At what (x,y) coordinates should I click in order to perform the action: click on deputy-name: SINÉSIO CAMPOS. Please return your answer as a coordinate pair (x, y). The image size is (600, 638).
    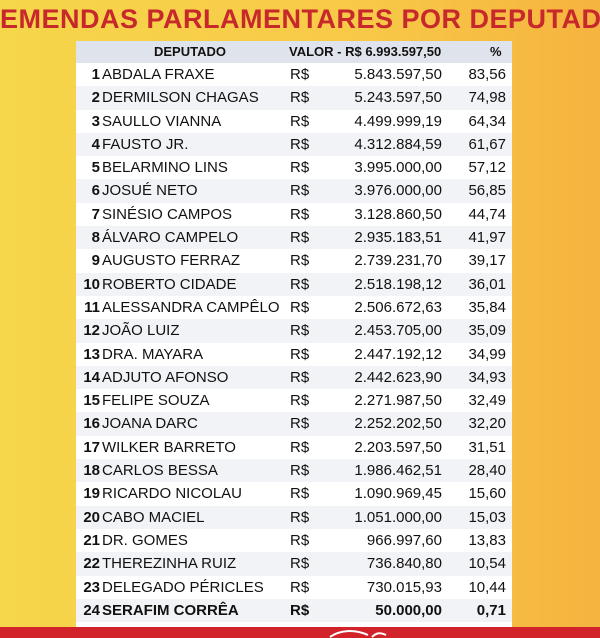
    Looking at the image, I should click on (167, 214).